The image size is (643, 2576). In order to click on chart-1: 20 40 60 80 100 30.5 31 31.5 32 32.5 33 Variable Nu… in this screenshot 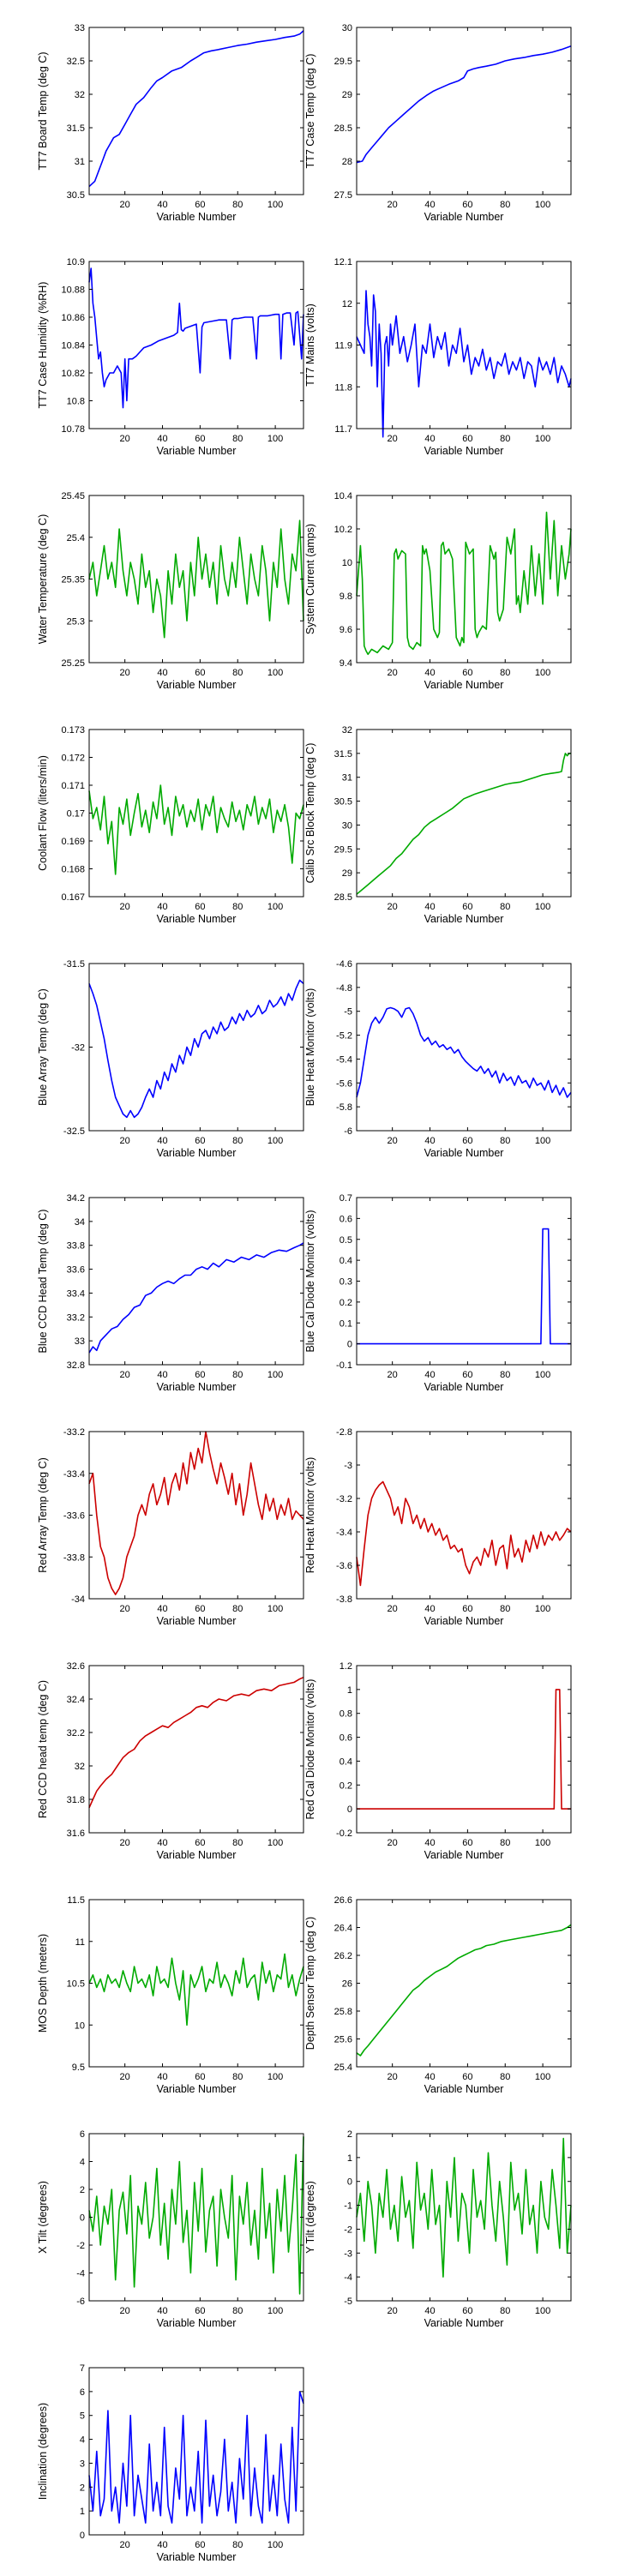, I will do `click(170, 123)`.